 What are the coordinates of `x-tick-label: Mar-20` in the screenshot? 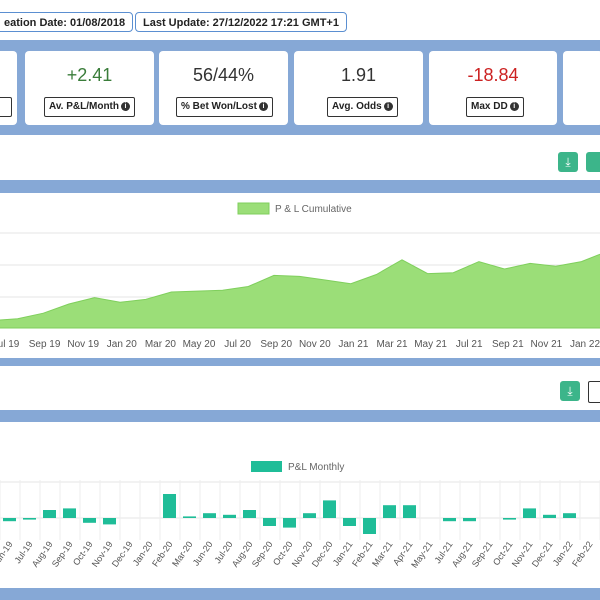 It's located at (182, 553).